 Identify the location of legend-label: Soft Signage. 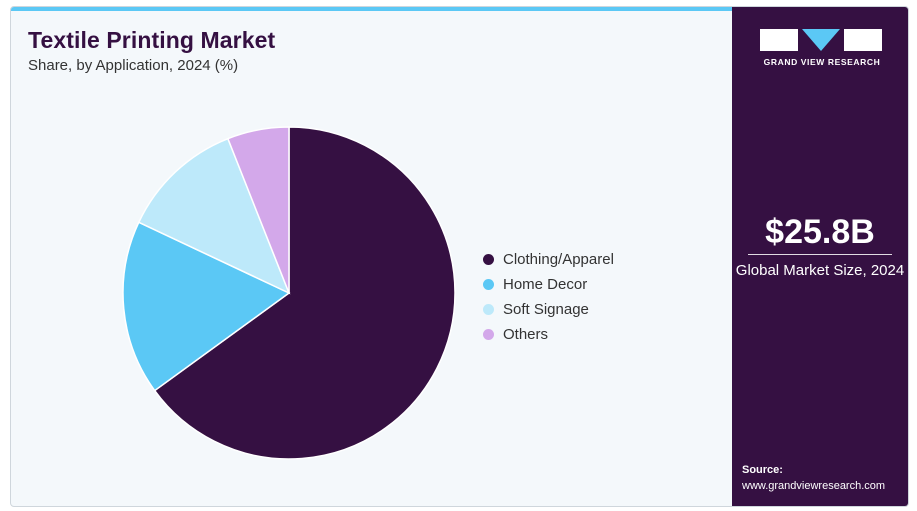
(546, 309).